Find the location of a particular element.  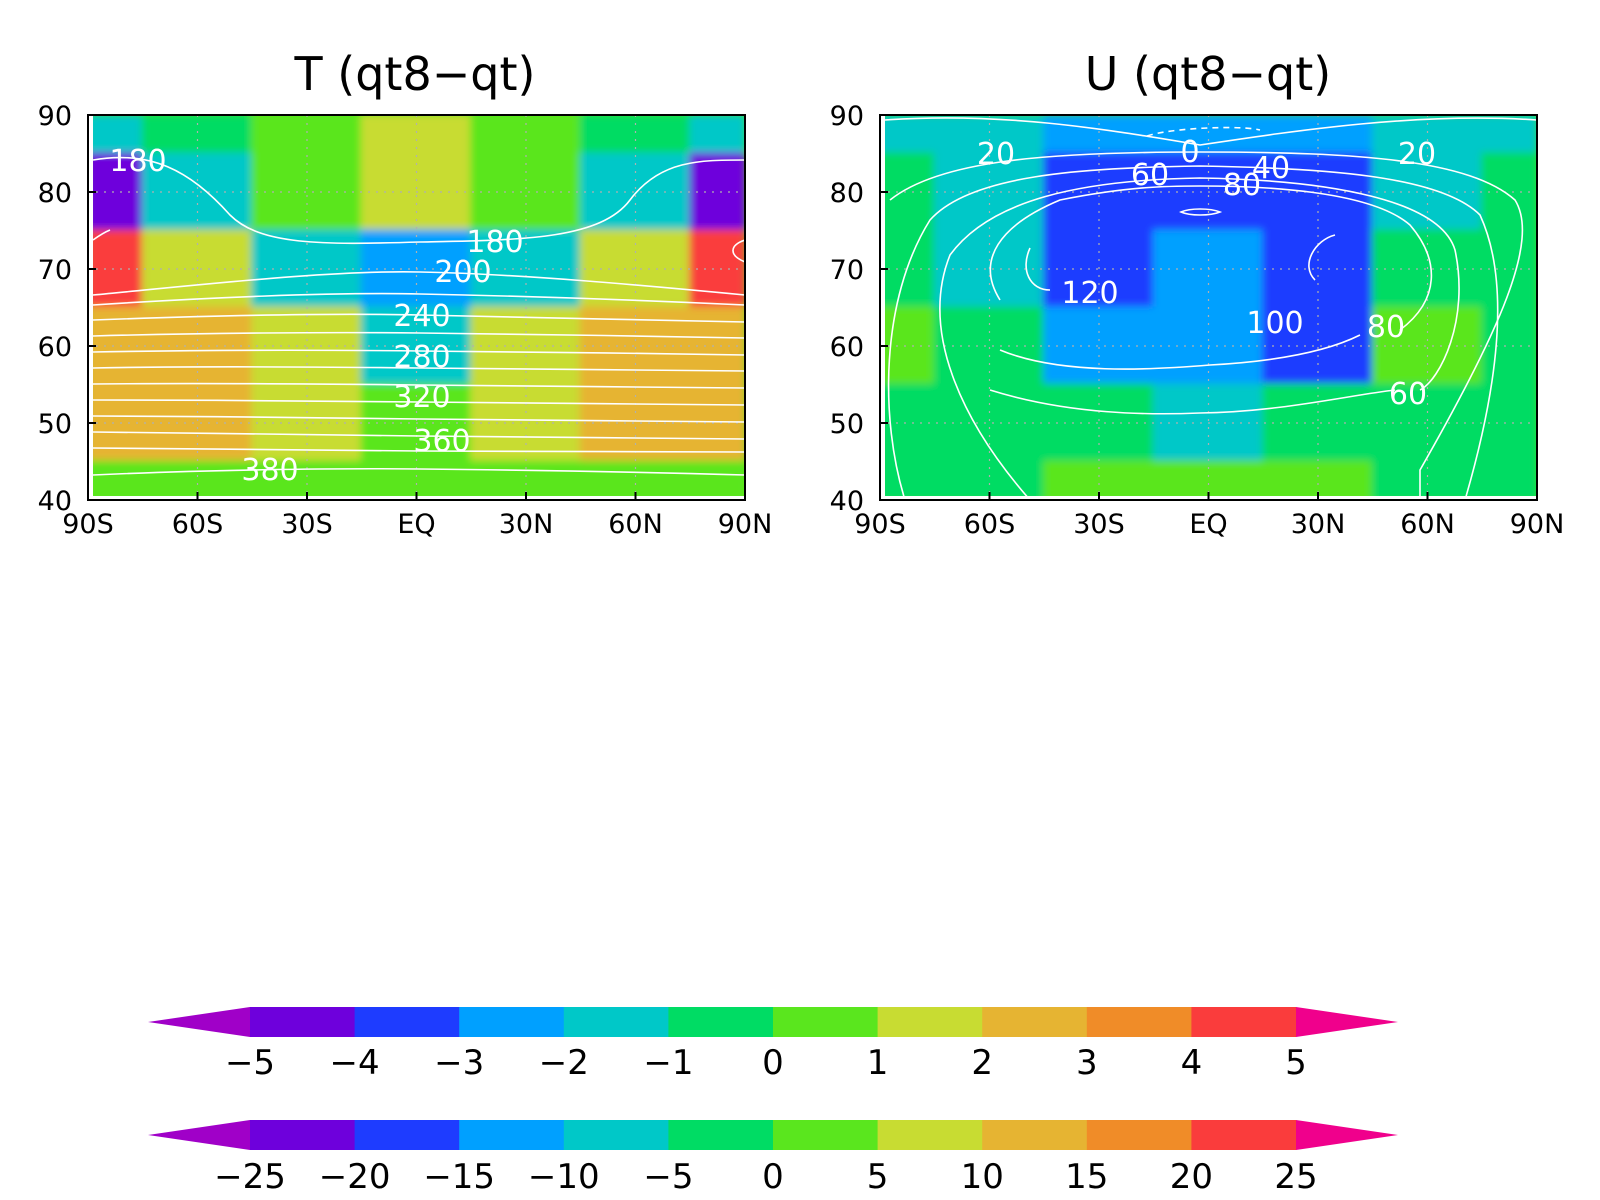

contour-label: 0 is located at coordinates (1189, 152).